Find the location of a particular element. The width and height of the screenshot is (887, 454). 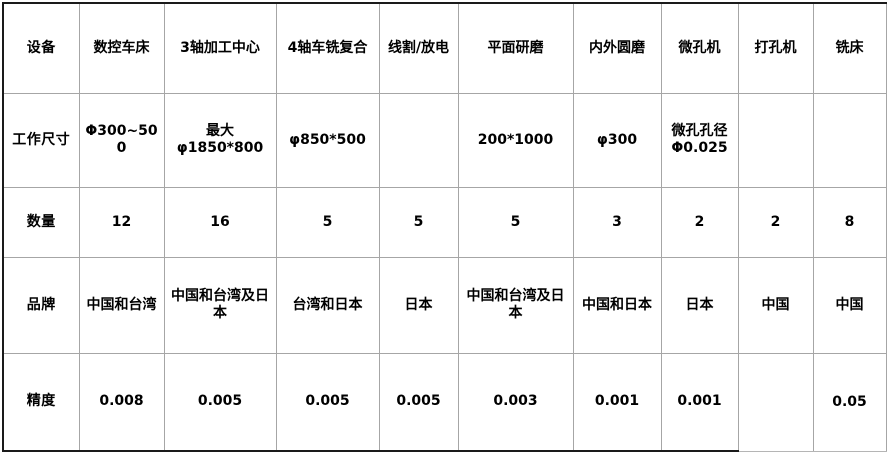

header-cell-internal-external-grinding: 内外圆磨 is located at coordinates (617, 48).